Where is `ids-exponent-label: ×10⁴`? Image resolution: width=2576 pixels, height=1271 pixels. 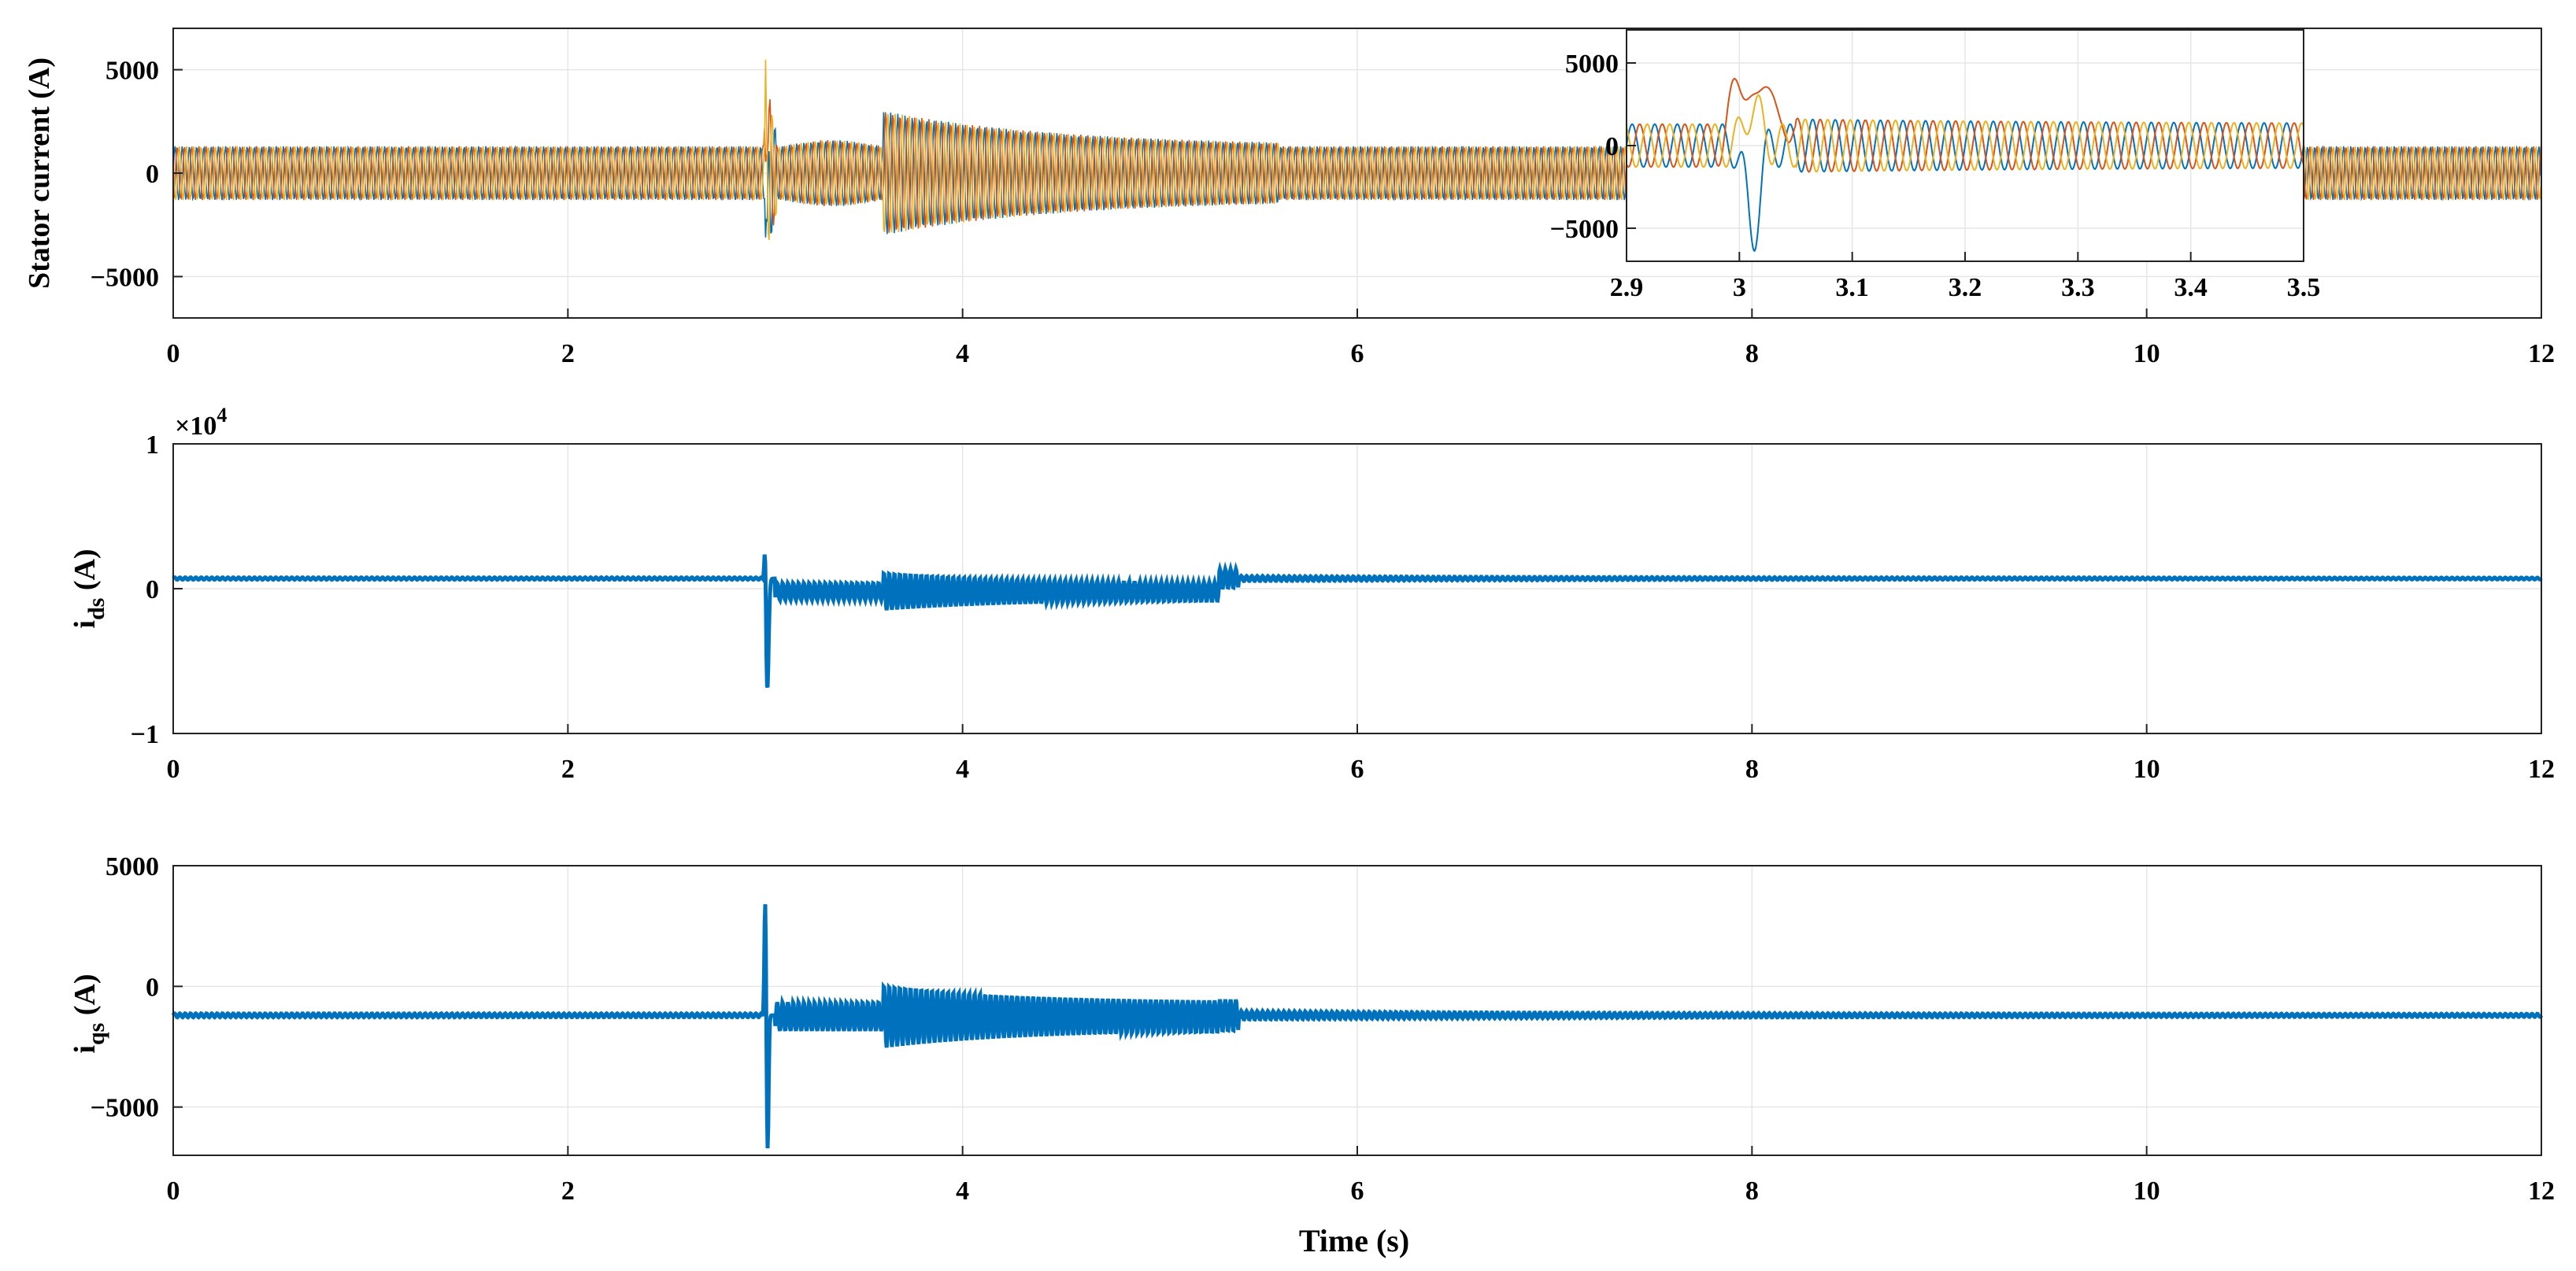
ids-exponent-label: ×10⁴ is located at coordinates (201, 423).